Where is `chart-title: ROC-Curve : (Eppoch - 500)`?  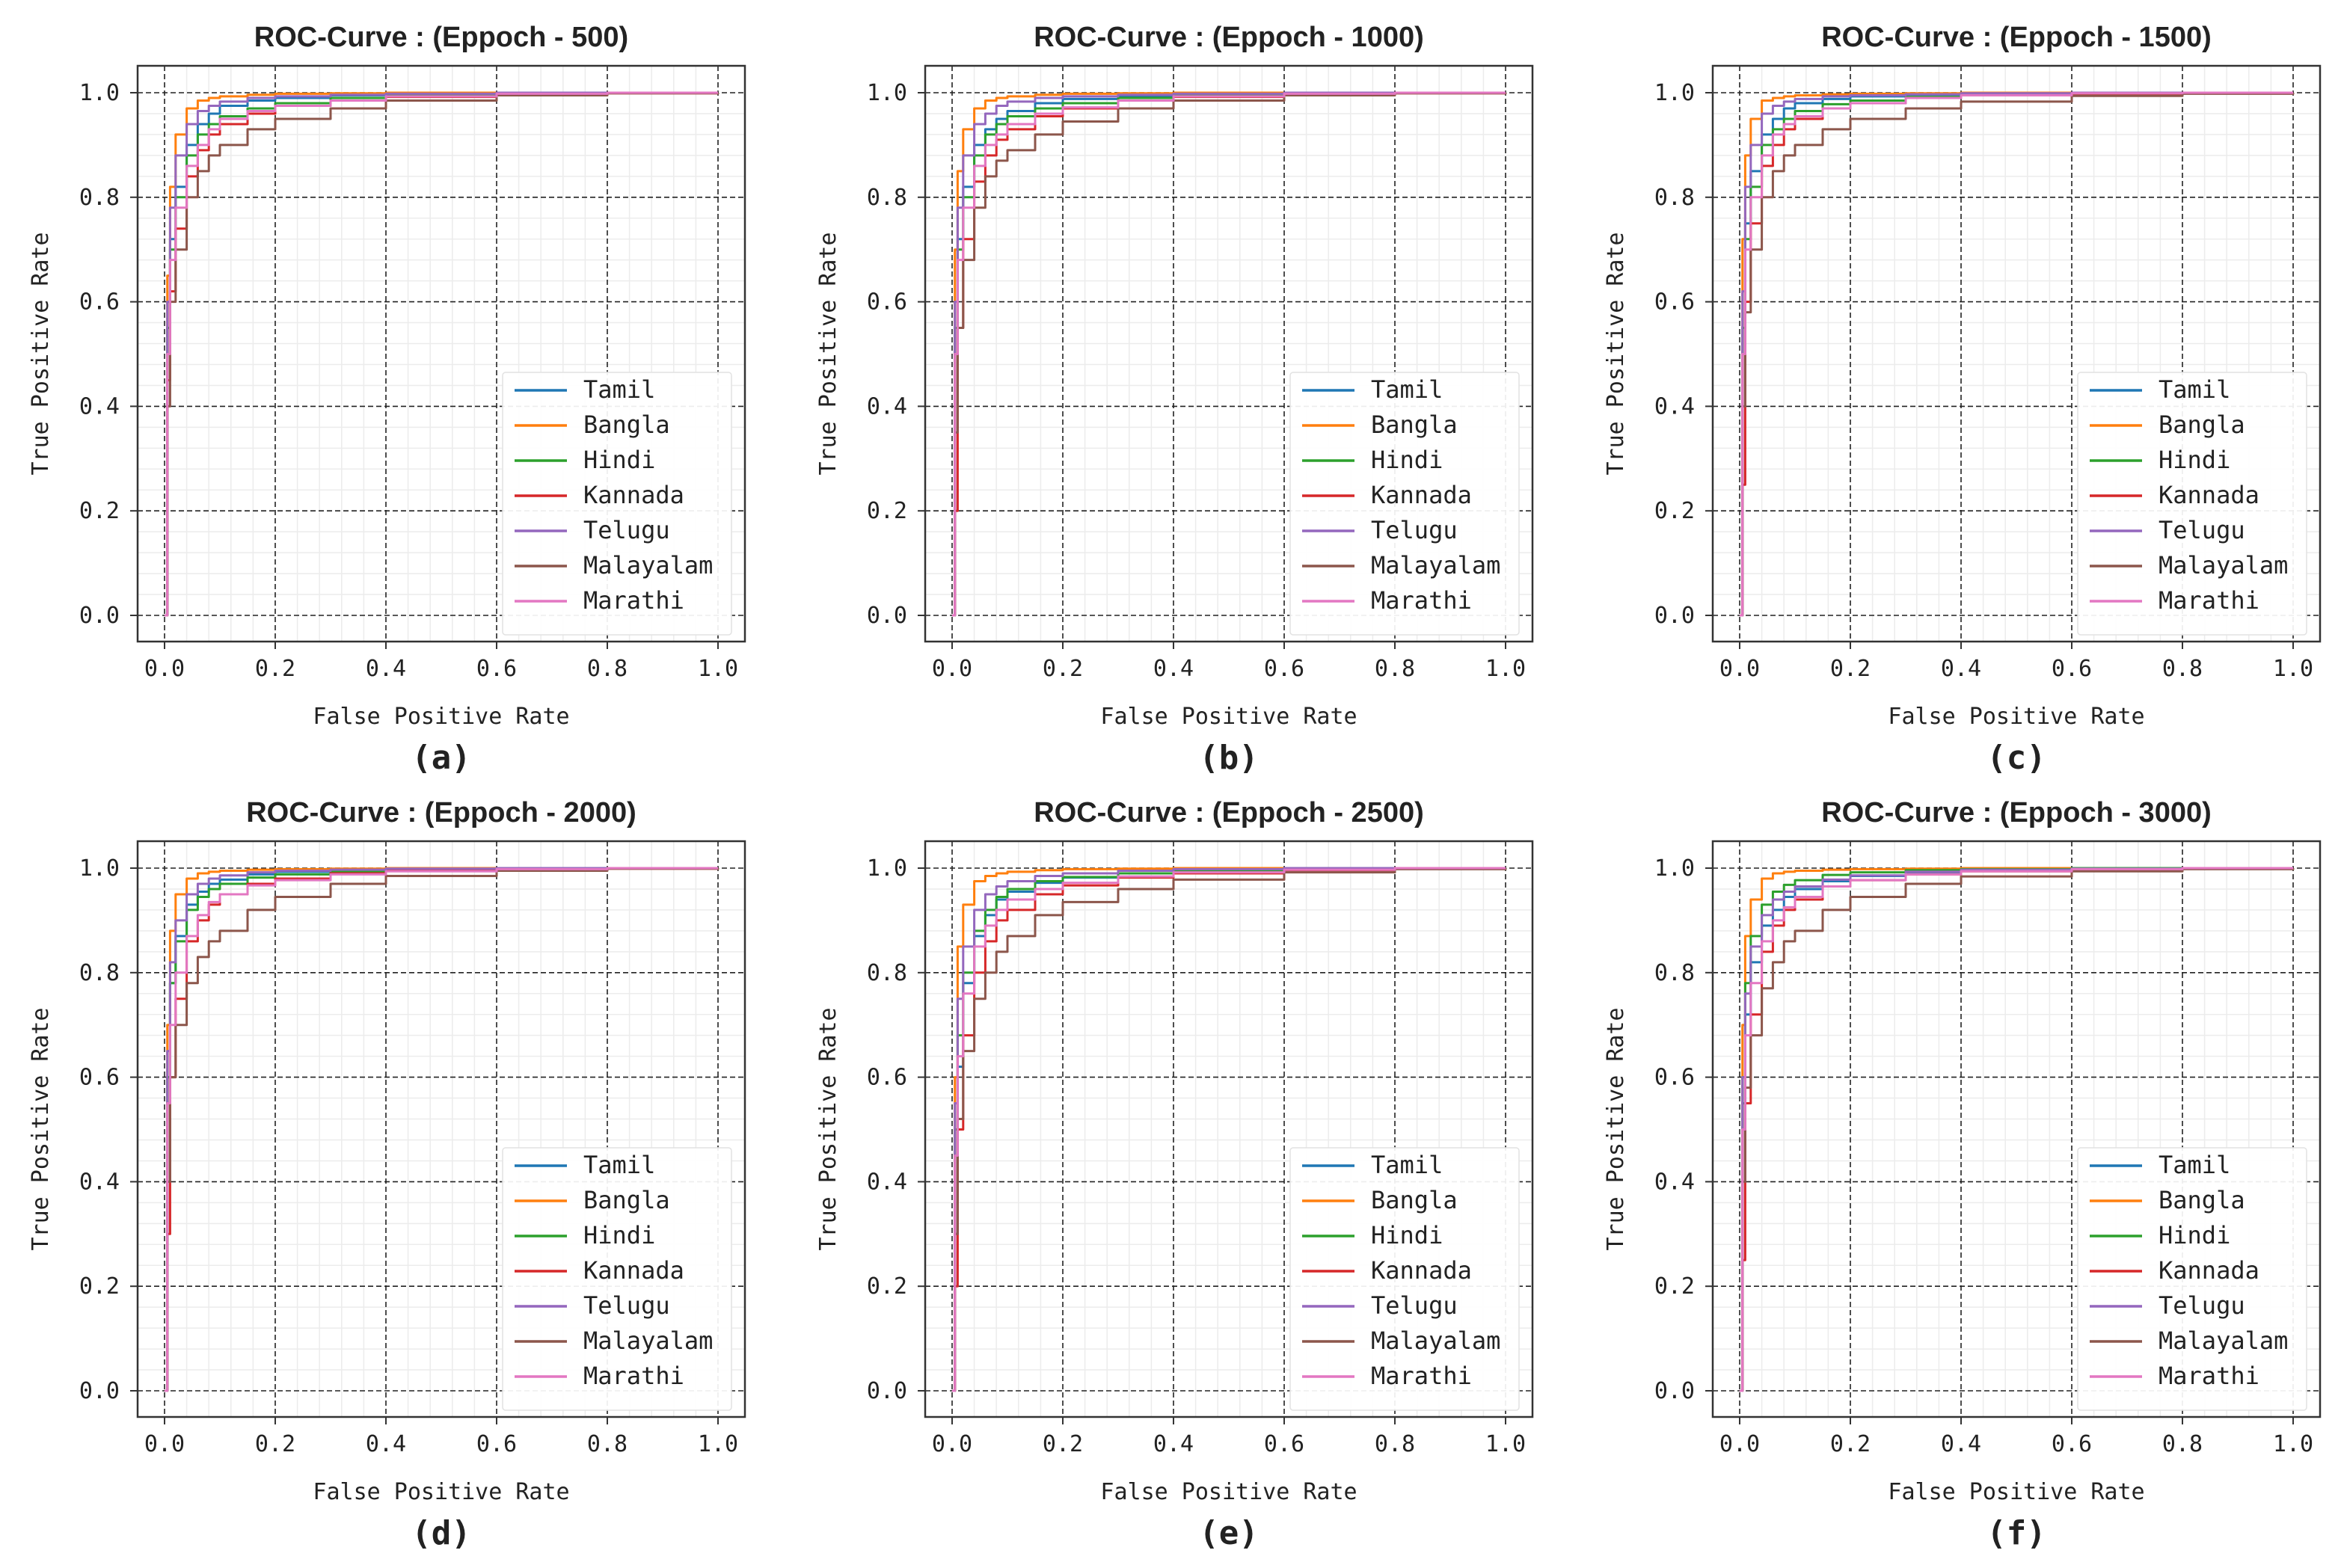 chart-title: ROC-Curve : (Eppoch - 500) is located at coordinates (441, 37).